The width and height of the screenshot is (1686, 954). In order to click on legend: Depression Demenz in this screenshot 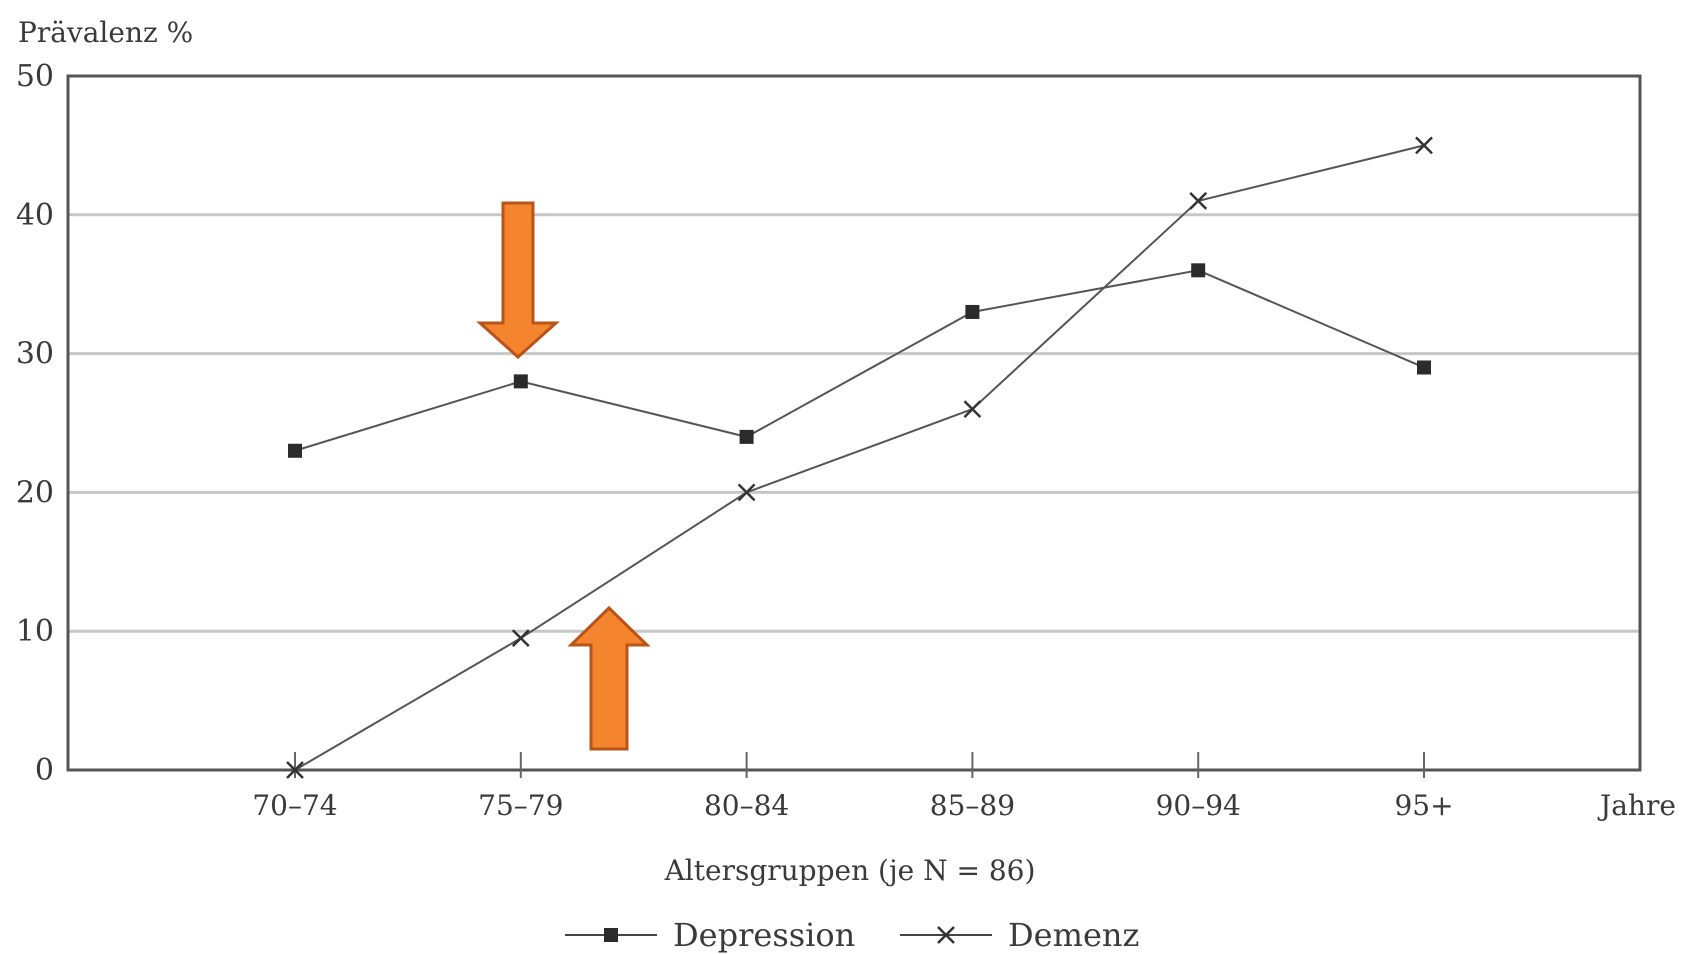, I will do `click(852, 935)`.